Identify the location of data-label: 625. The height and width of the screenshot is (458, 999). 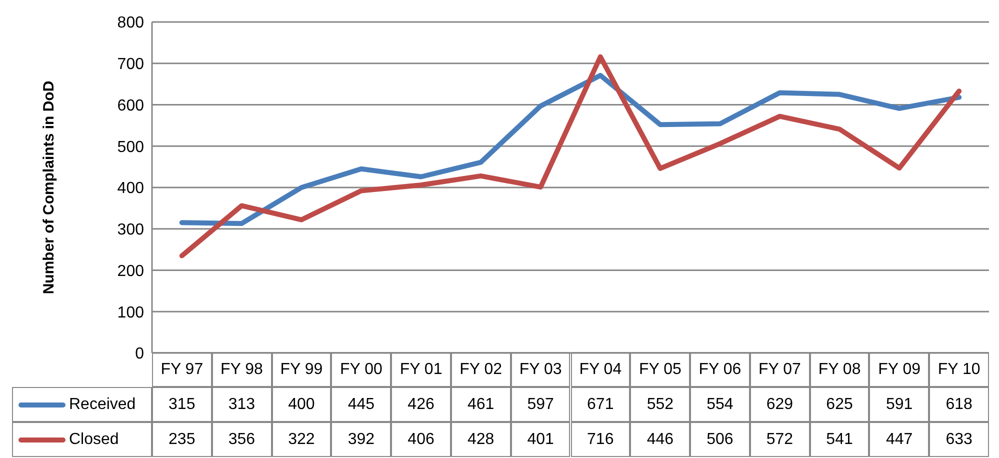
(840, 404).